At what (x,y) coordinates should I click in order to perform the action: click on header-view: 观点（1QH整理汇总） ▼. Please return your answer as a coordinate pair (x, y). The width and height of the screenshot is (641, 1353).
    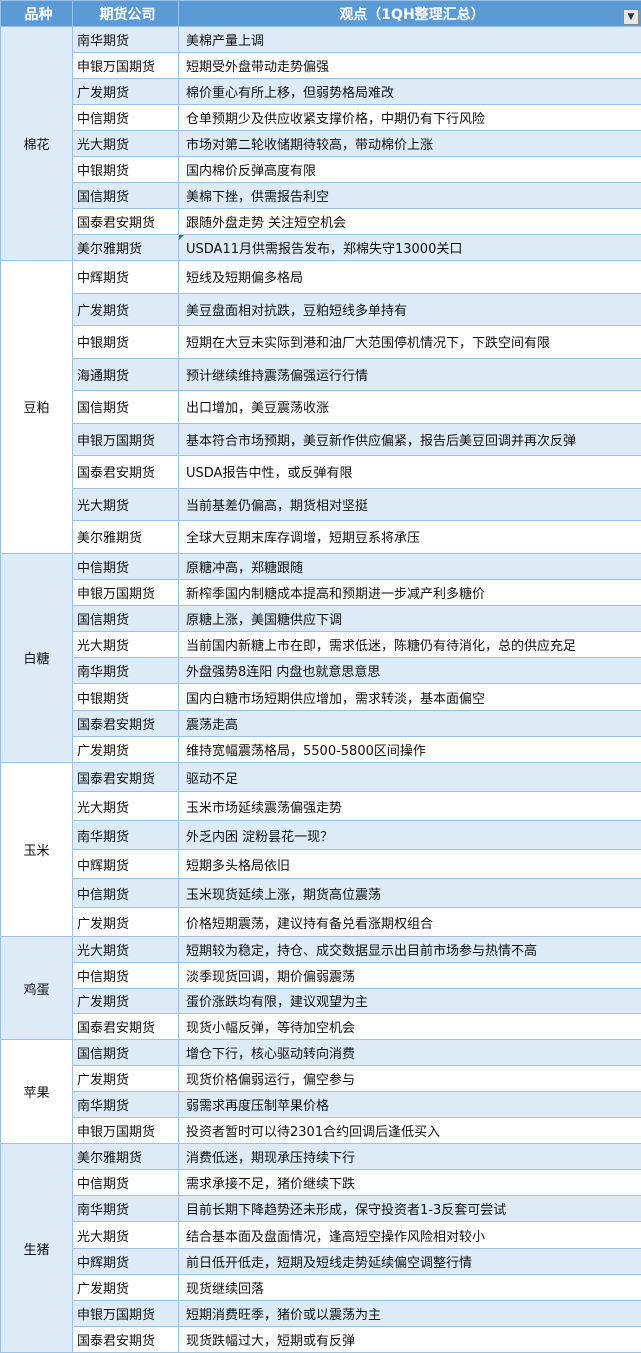
    Looking at the image, I should click on (409, 13).